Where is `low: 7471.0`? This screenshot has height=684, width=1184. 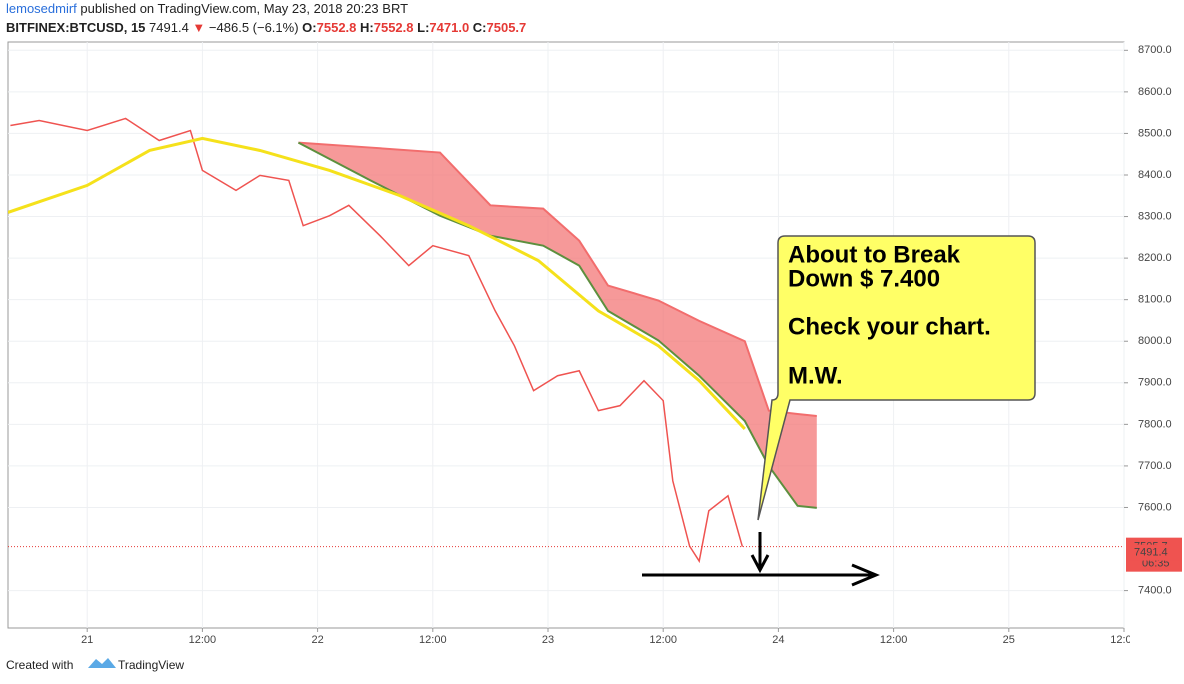 low: 7471.0 is located at coordinates (449, 27).